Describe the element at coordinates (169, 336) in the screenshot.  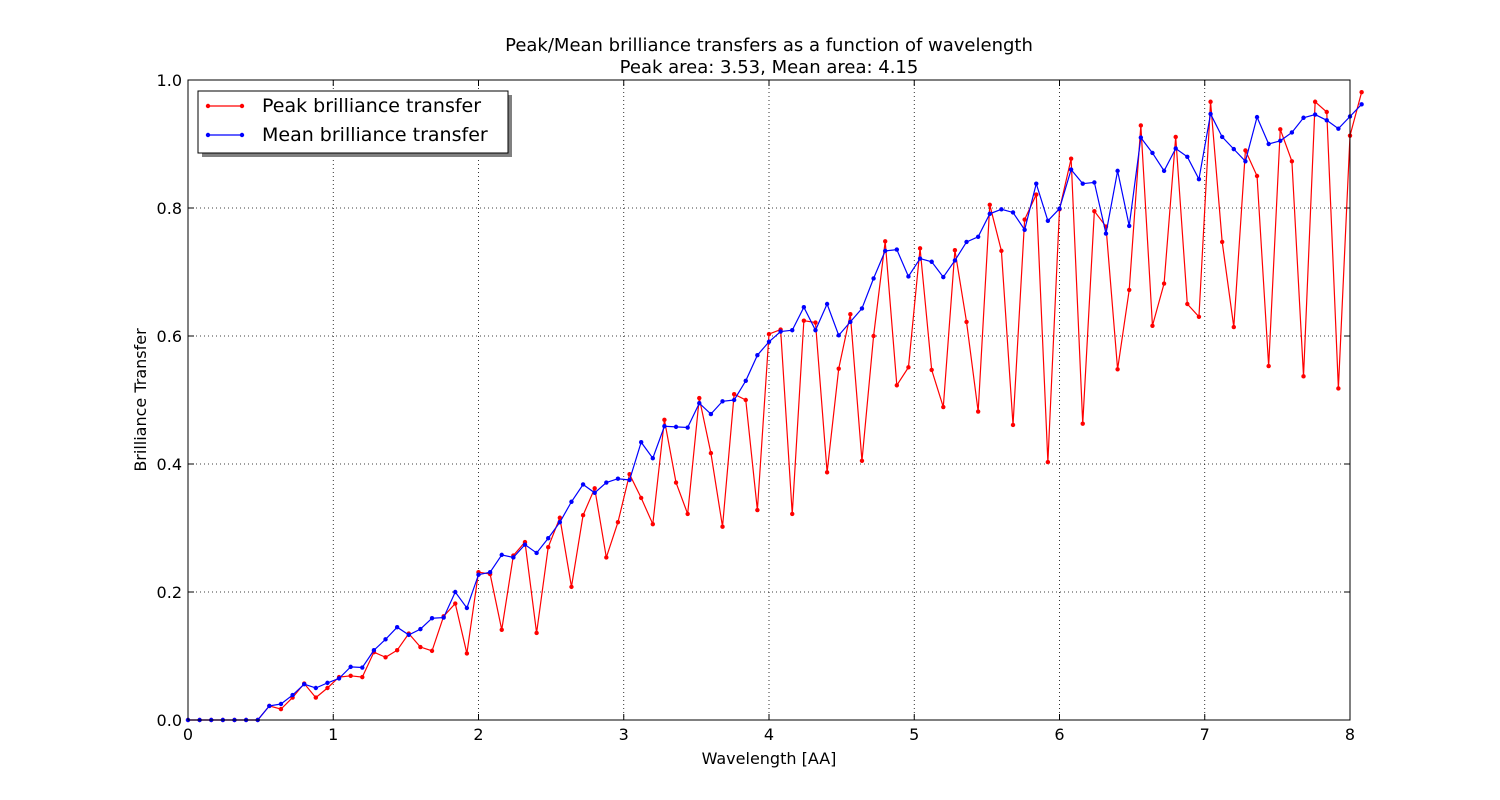
I see `y-tick-label: 0.6` at that location.